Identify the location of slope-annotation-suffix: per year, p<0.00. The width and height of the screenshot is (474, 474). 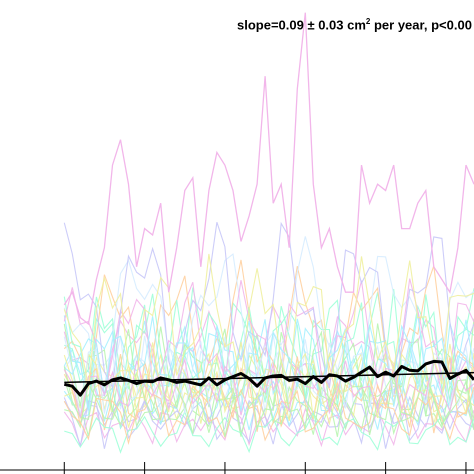
(421, 25).